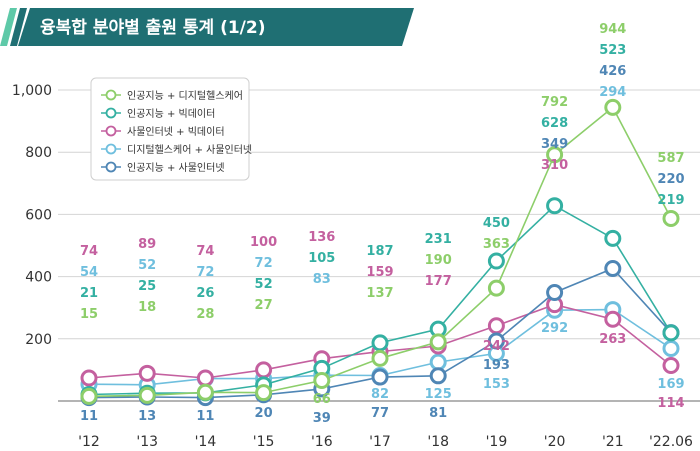  I want to click on data-label: 177, so click(438, 281).